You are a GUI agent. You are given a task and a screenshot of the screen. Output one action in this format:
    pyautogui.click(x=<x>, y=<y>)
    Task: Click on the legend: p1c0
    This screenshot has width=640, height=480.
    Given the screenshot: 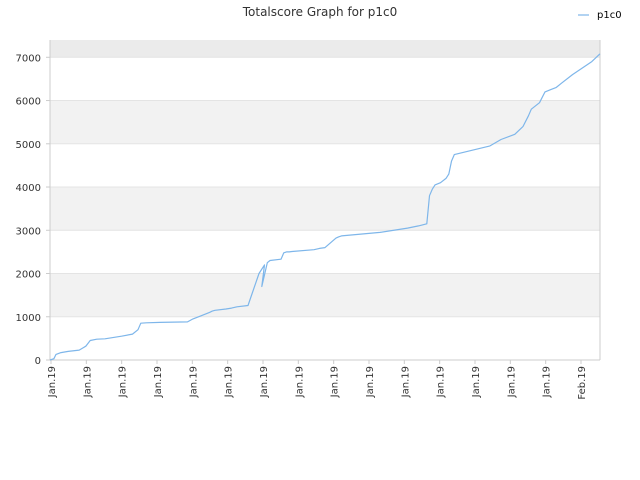 What is the action you would take?
    pyautogui.click(x=600, y=15)
    